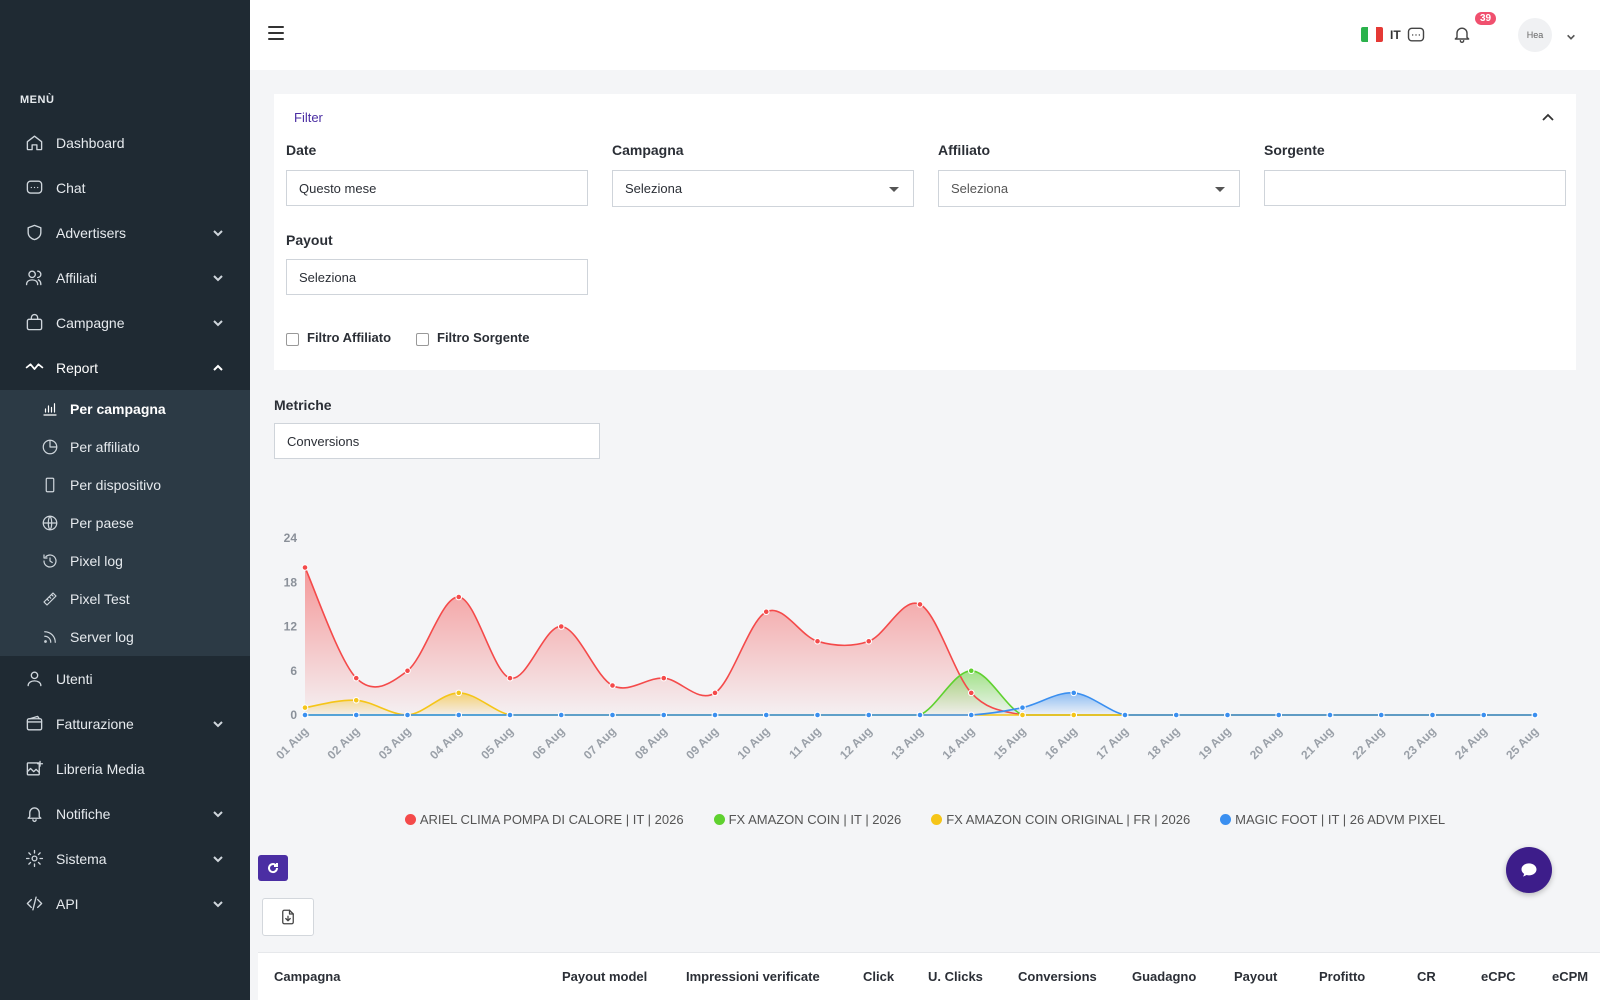  Describe the element at coordinates (1164, 976) in the screenshot. I see `table-header-guadagno: Guadagno` at that location.